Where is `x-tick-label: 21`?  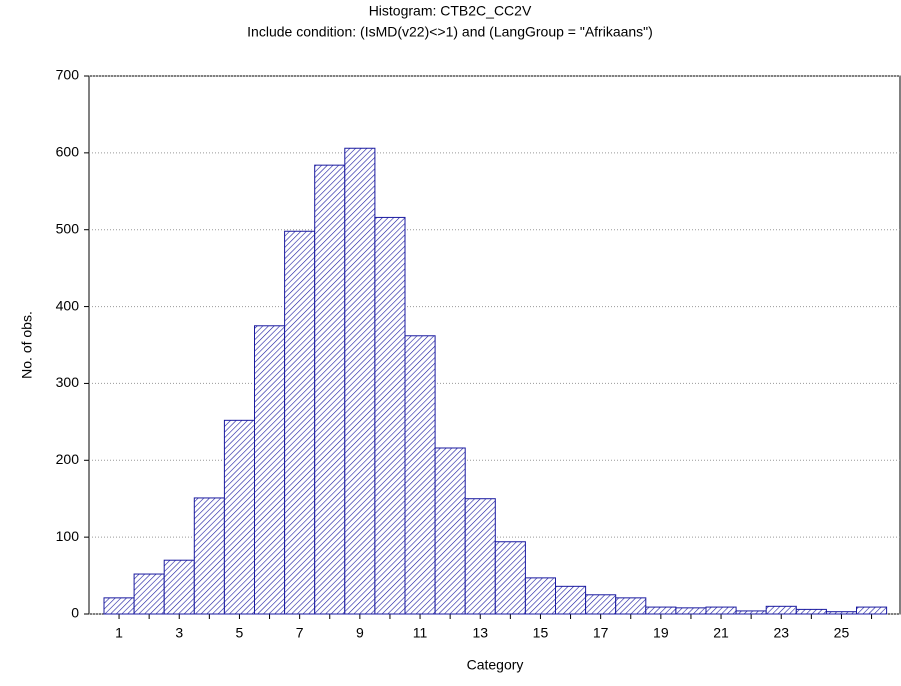
x-tick-label: 21 is located at coordinates (721, 633).